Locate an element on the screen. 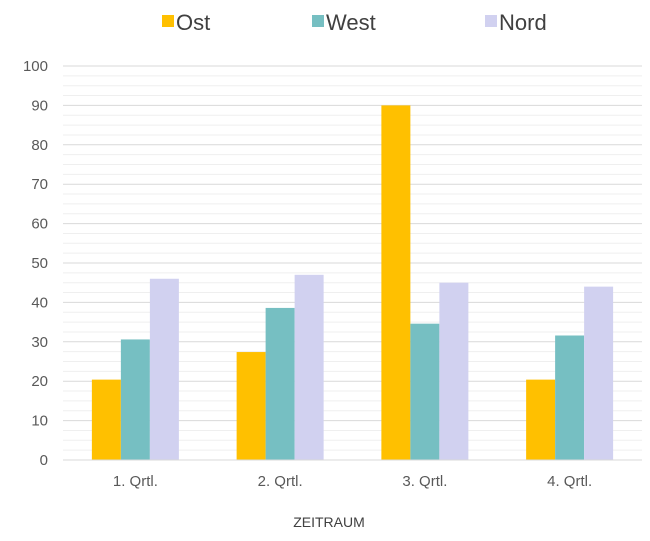  legend-item-west: West is located at coordinates (344, 22).